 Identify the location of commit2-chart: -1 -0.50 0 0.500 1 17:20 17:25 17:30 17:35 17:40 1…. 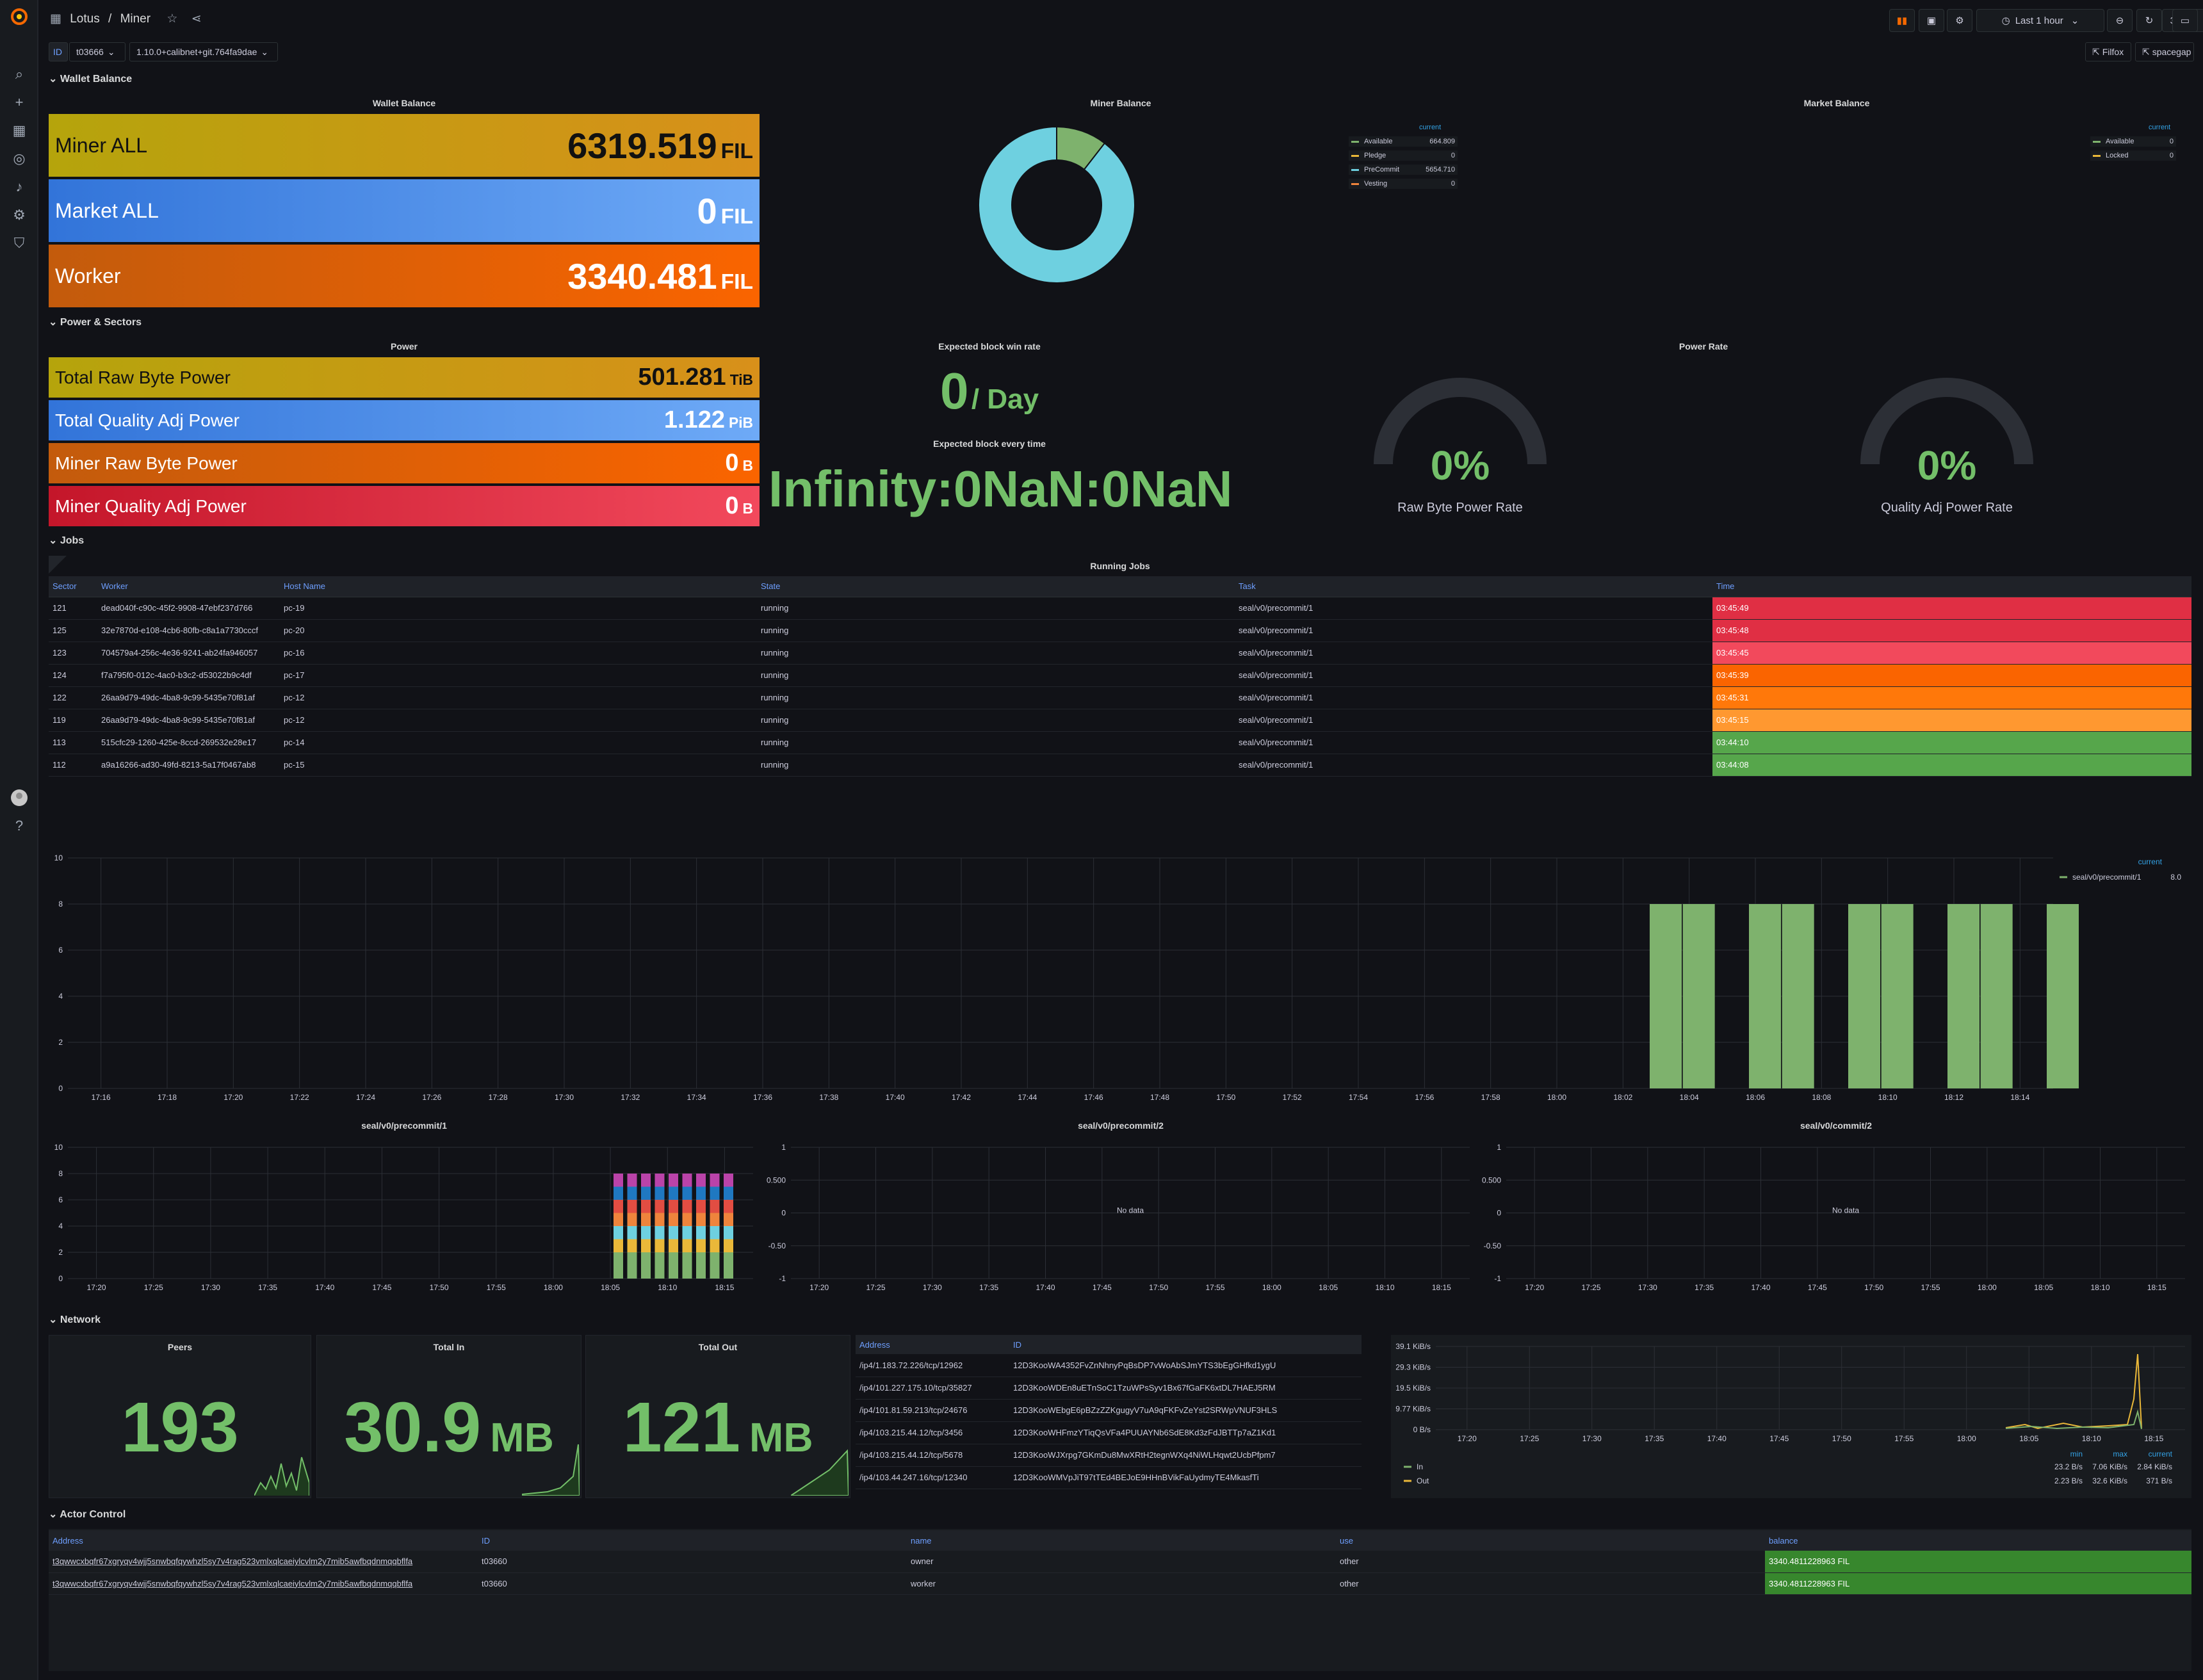
(1833, 1217).